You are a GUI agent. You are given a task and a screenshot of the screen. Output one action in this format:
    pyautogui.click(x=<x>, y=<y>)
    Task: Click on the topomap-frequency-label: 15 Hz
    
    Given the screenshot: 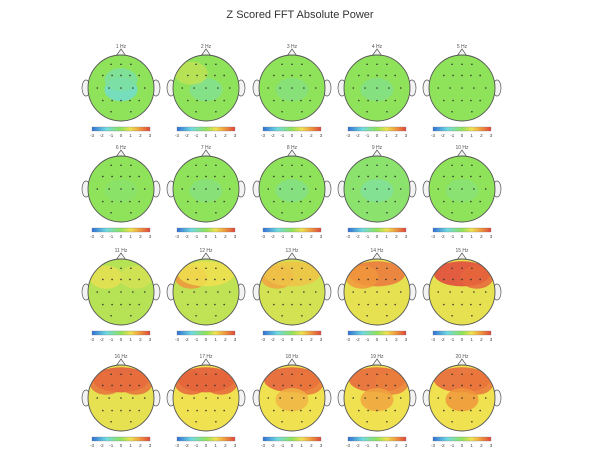 What is the action you would take?
    pyautogui.click(x=462, y=251)
    